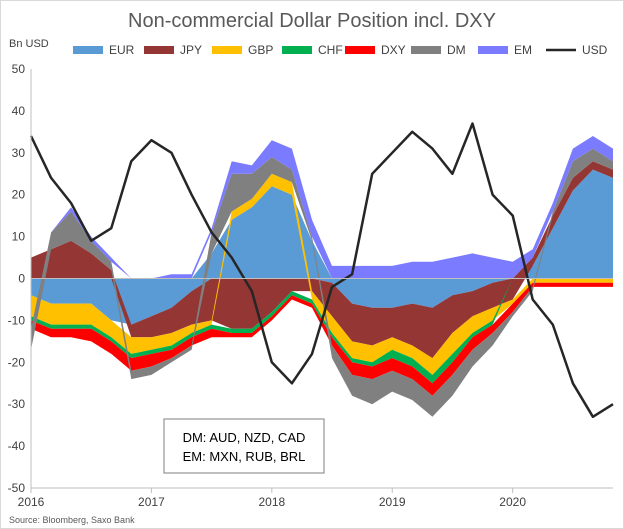 Image resolution: width=624 pixels, height=529 pixels. Describe the element at coordinates (392, 502) in the screenshot. I see `x-tick-label: 2019` at that location.